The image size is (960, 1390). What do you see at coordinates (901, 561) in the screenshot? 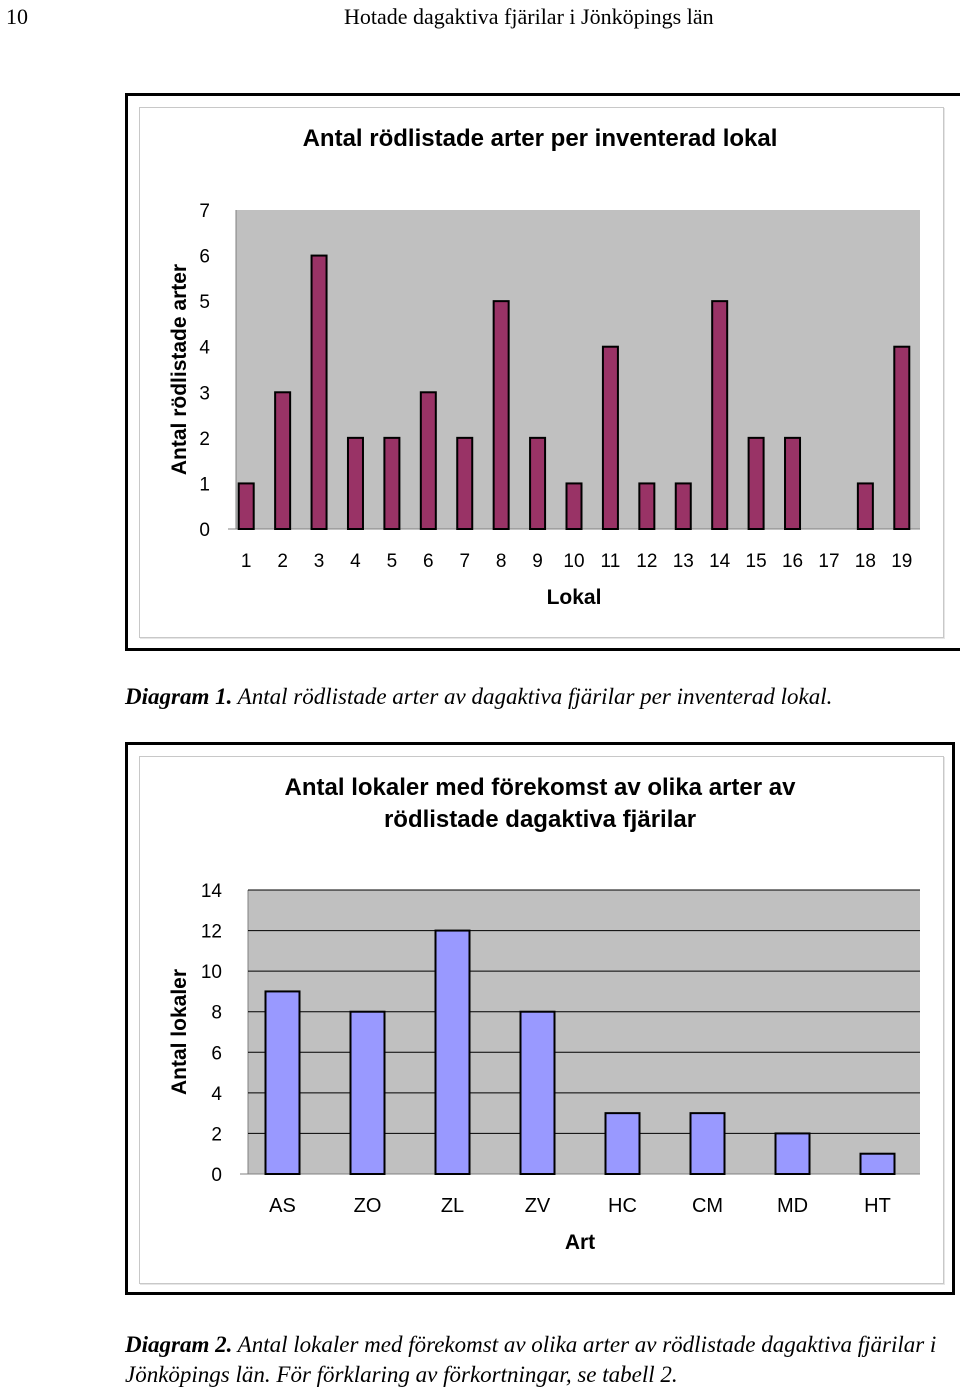
I see `x-tick-label: 19` at bounding box center [901, 561].